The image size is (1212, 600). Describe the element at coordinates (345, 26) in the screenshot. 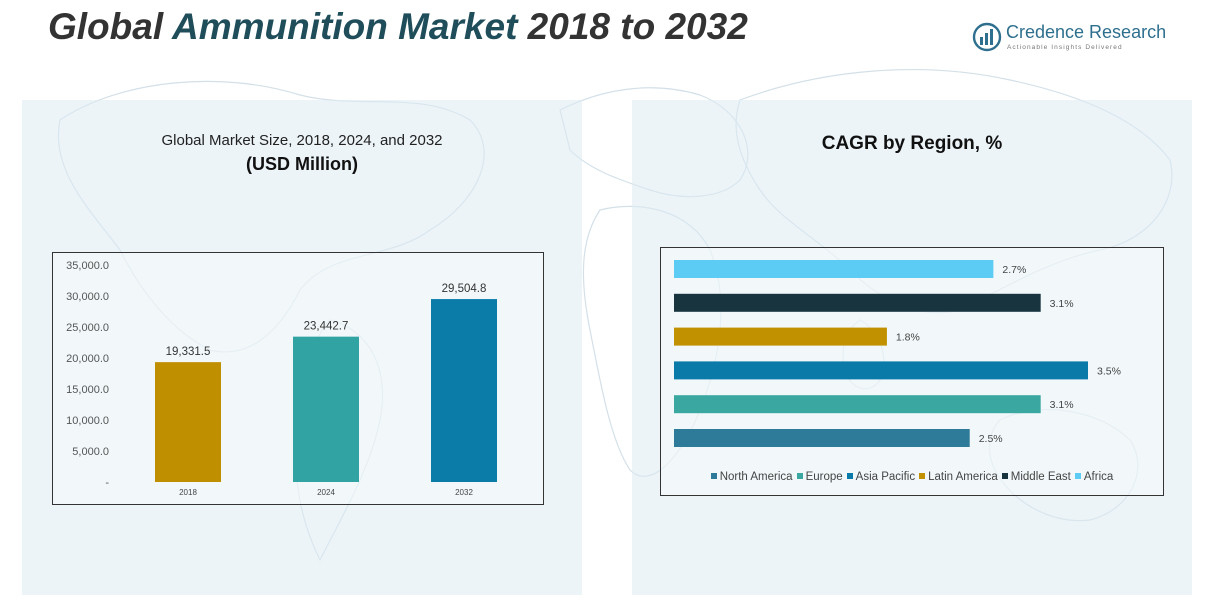

I see `page-title-highlight: Ammunition Market` at that location.